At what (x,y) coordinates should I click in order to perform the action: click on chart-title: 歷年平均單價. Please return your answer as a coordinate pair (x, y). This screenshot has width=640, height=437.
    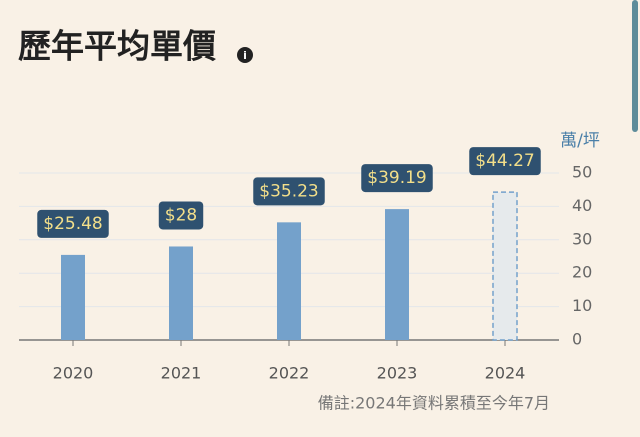
    Looking at the image, I should click on (117, 46).